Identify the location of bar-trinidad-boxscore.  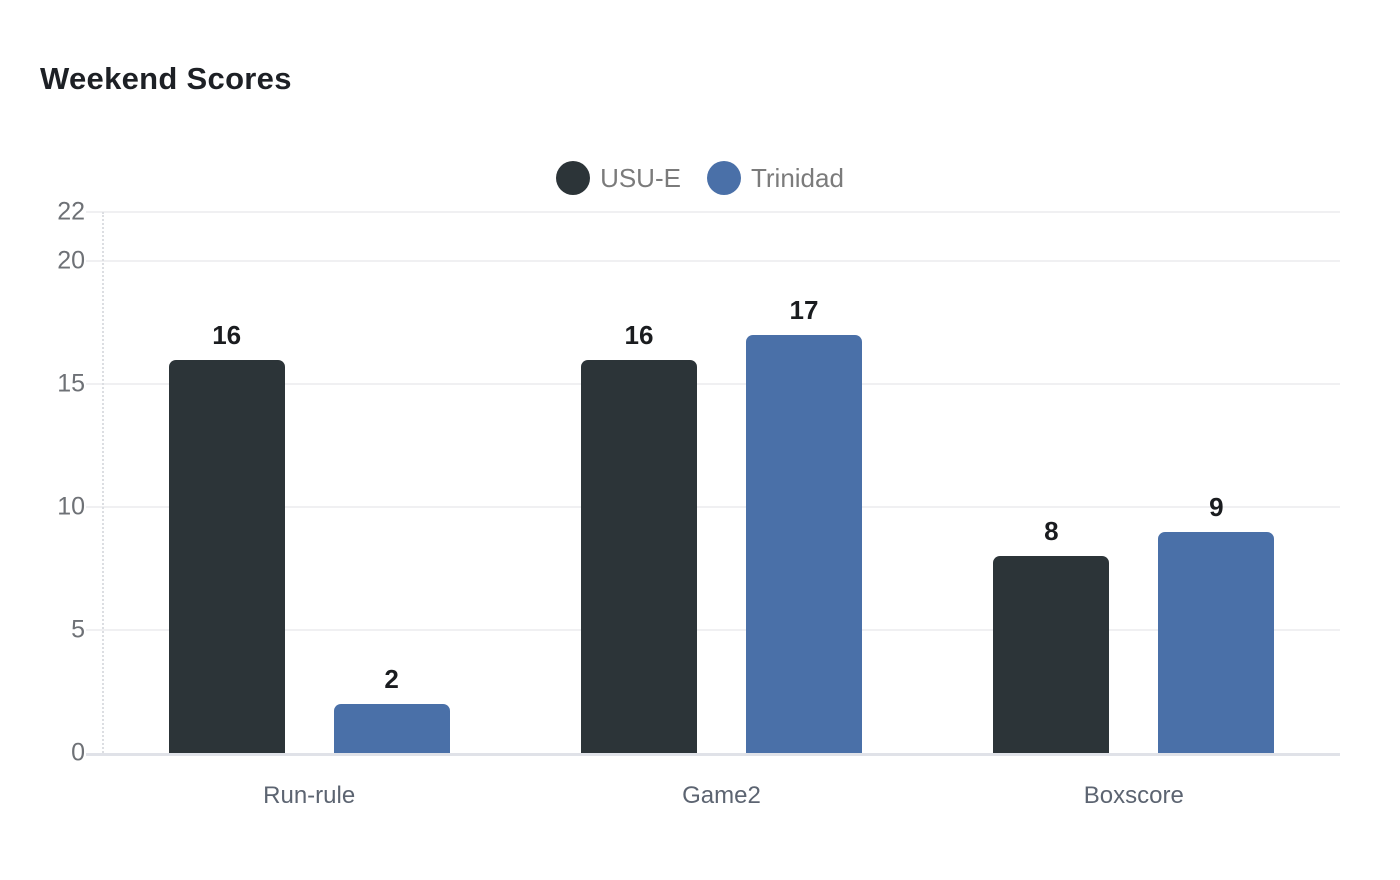
(1216, 642).